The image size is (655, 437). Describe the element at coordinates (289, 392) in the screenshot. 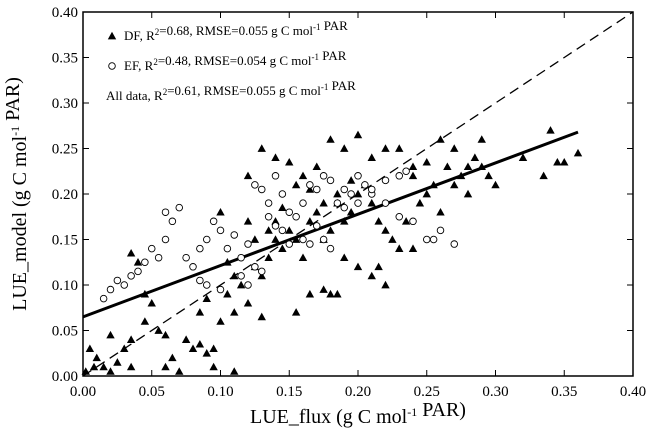

I see `x-tick-label: 0.15` at that location.